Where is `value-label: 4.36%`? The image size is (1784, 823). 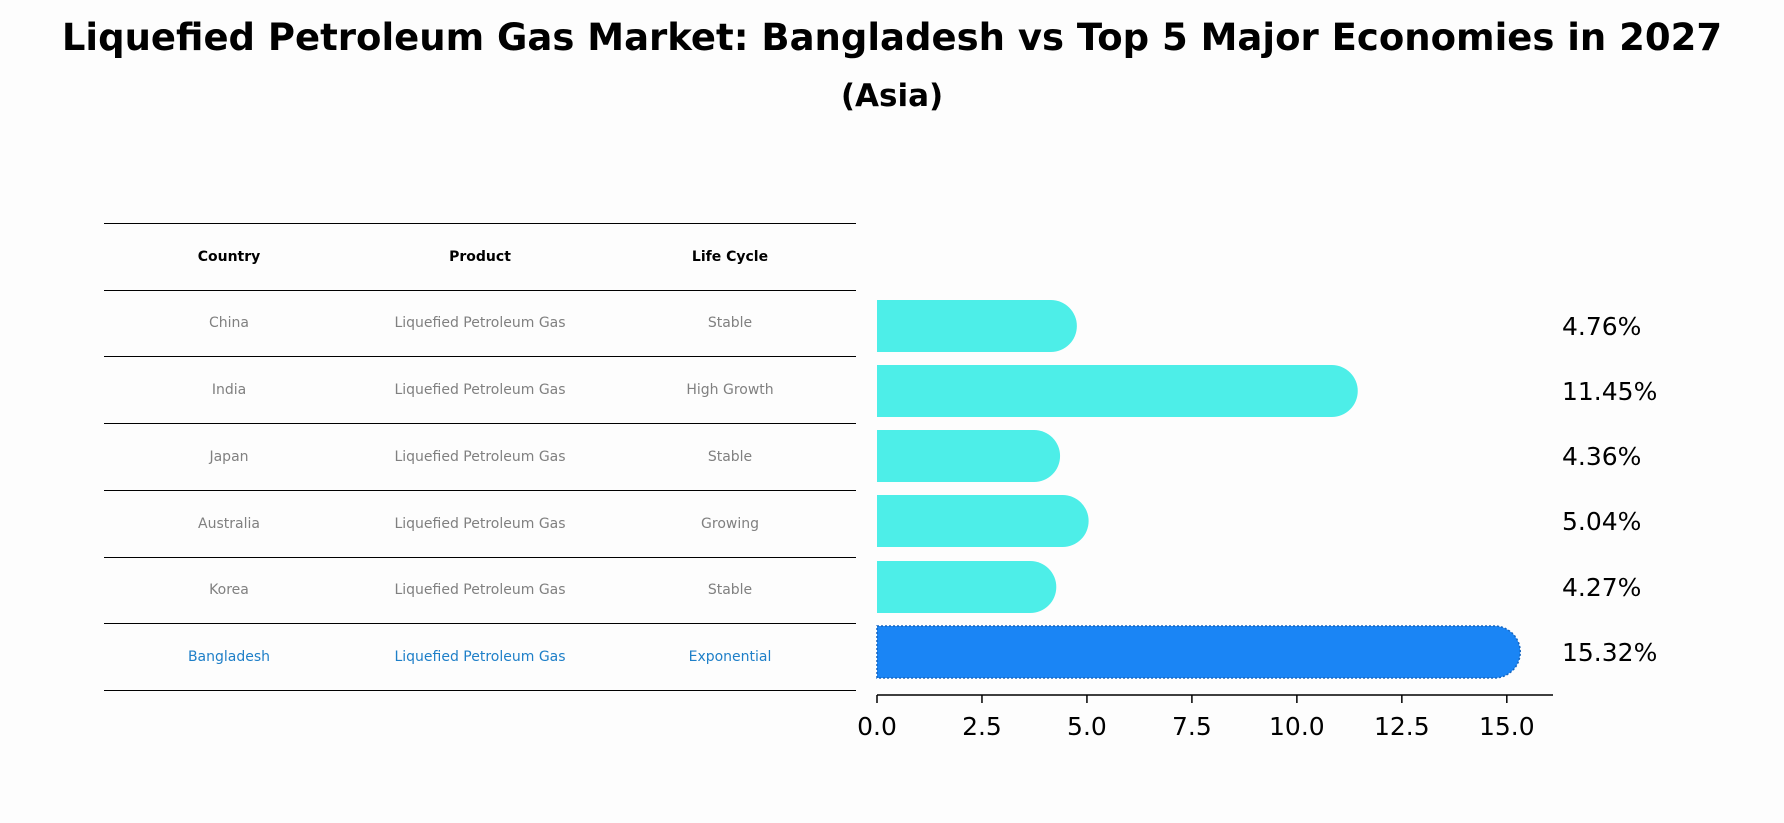
value-label: 4.36% is located at coordinates (1601, 456).